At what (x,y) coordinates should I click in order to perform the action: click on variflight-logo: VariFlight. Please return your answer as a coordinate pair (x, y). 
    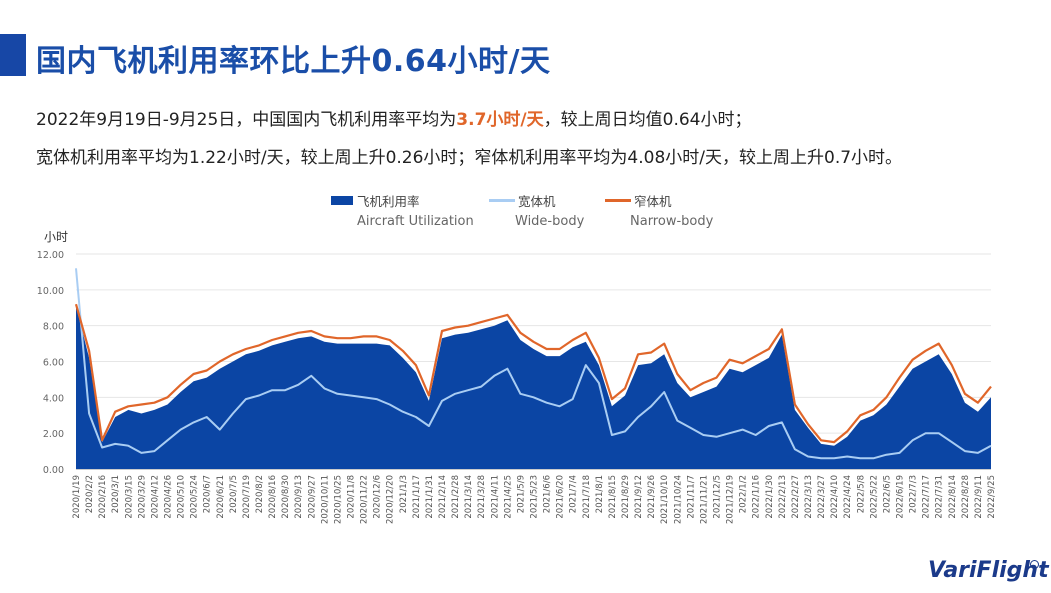
    Looking at the image, I should click on (988, 570).